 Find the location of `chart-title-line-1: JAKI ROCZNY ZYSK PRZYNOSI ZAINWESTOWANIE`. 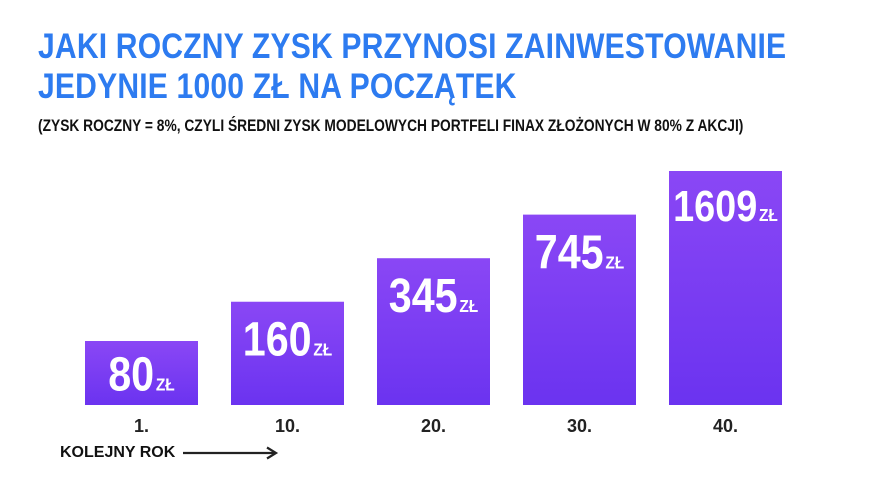

chart-title-line-1: JAKI ROCZNY ZYSK PRZYNOSI ZAINWESTOWANIE is located at coordinates (412, 46).